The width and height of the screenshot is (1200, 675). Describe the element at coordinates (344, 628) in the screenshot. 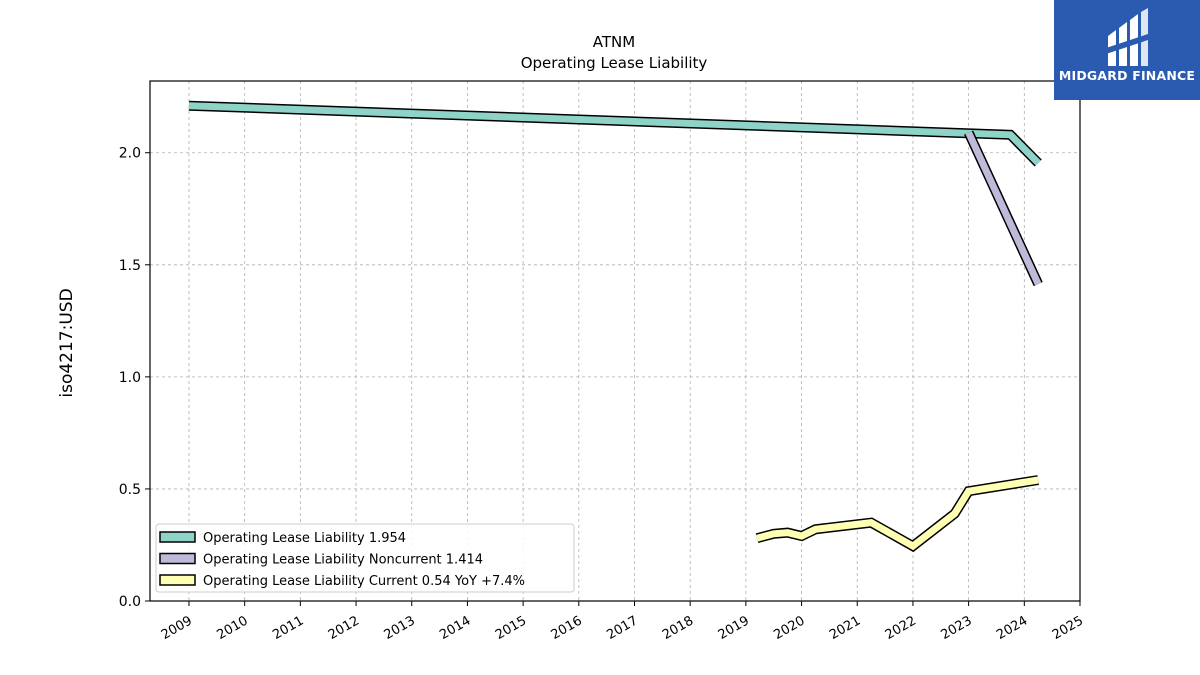

I see `x-tick-label: 2012` at that location.